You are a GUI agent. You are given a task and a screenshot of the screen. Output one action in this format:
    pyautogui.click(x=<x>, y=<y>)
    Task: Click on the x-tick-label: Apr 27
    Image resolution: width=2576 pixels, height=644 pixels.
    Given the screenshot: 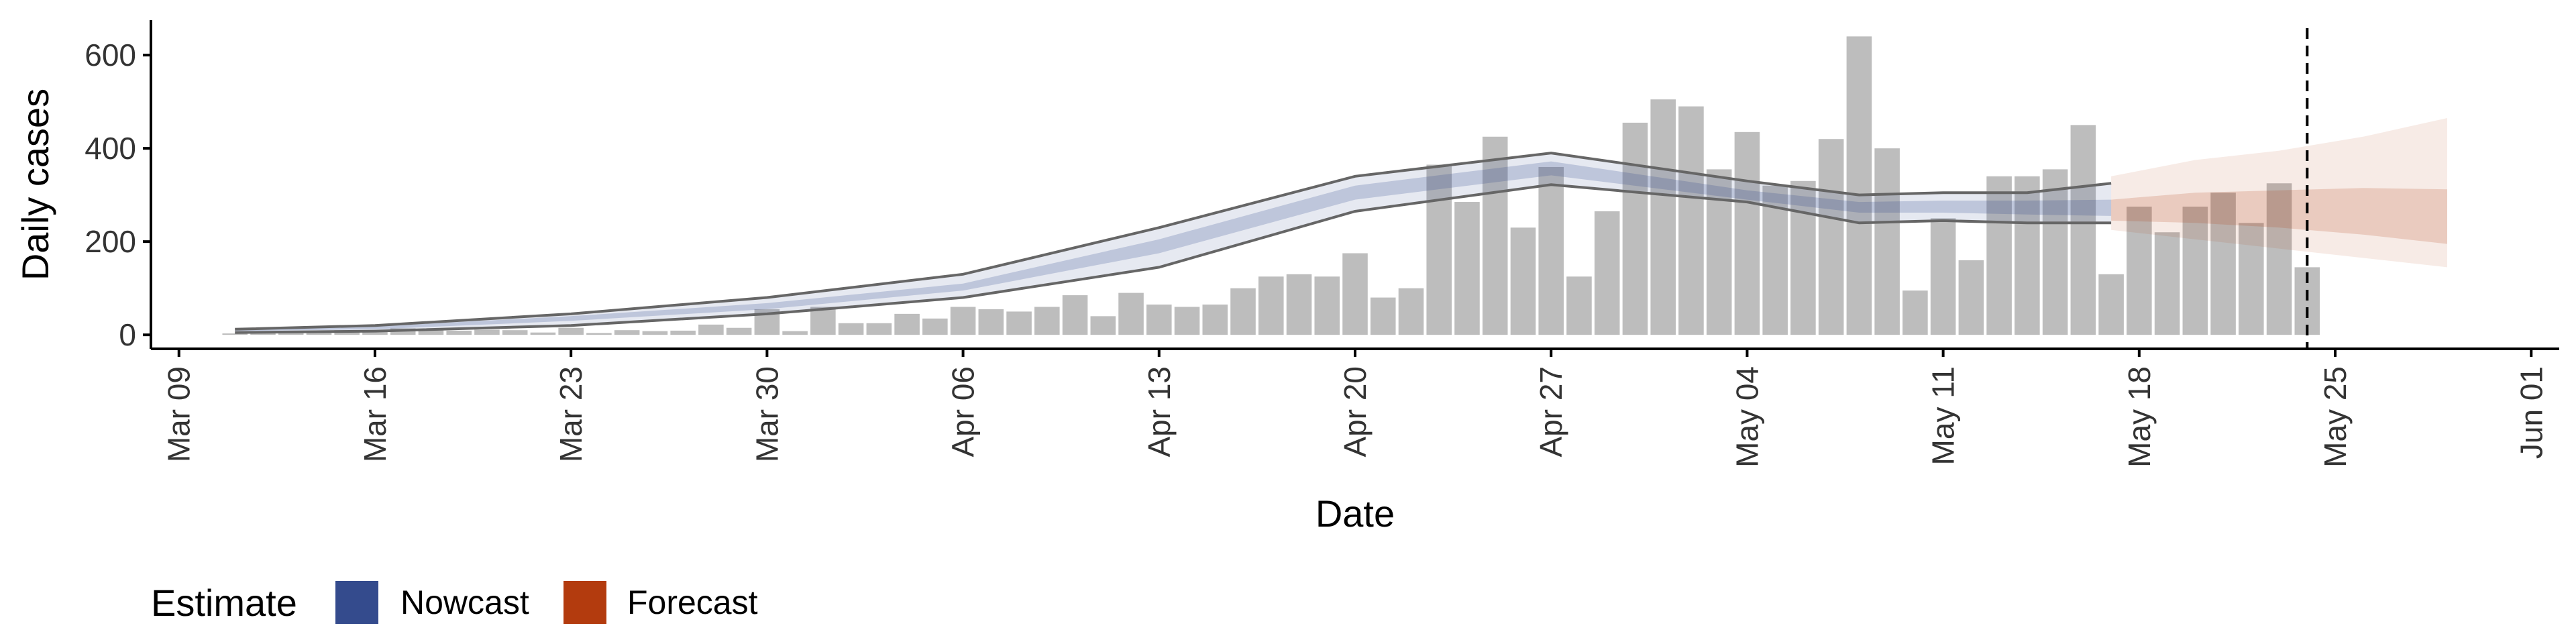 What is the action you would take?
    pyautogui.click(x=1551, y=412)
    